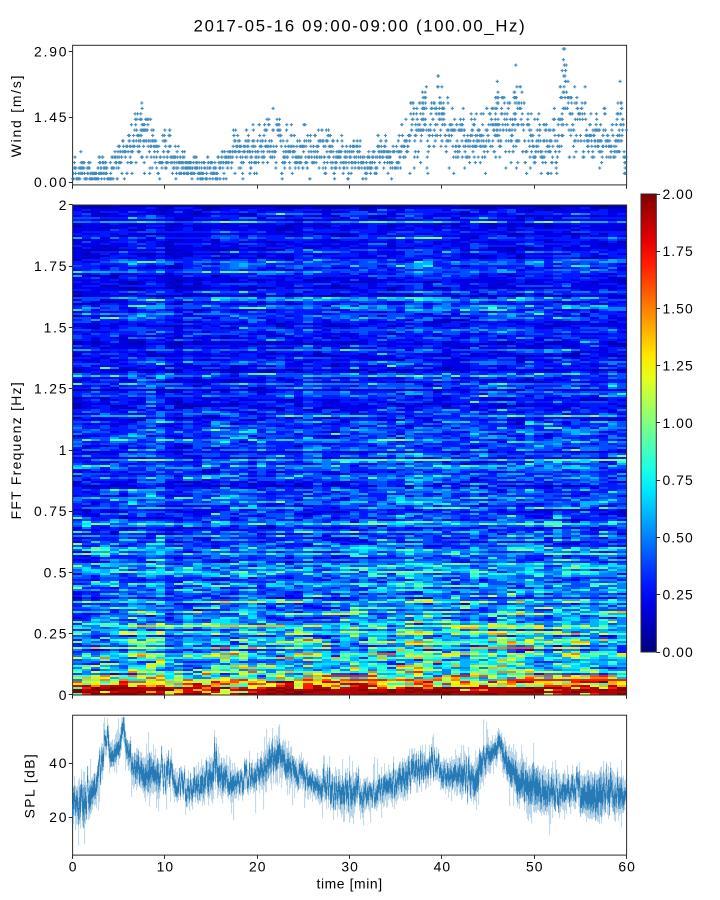 The width and height of the screenshot is (720, 900). I want to click on svg-text: 60, so click(627, 867).